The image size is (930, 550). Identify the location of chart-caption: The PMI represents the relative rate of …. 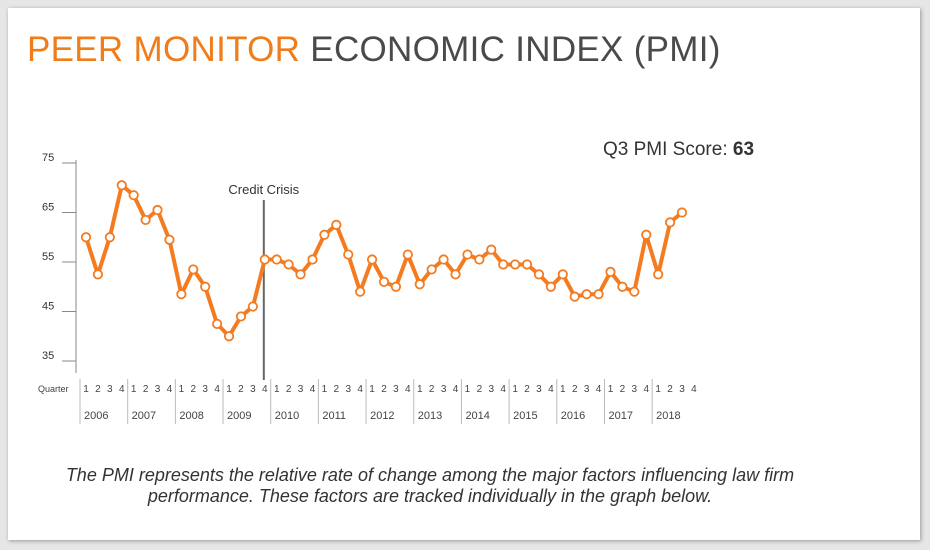
(430, 485).